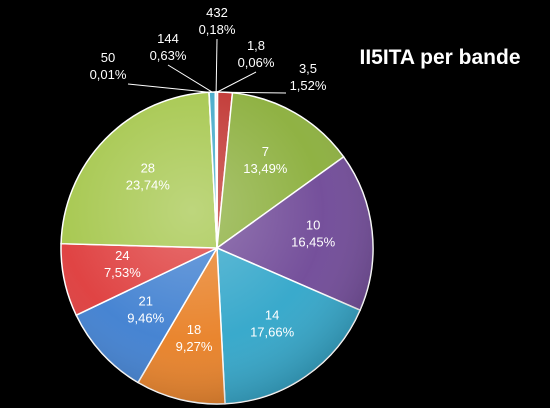  I want to click on slice-label-14: 14 17,66%, so click(272, 323).